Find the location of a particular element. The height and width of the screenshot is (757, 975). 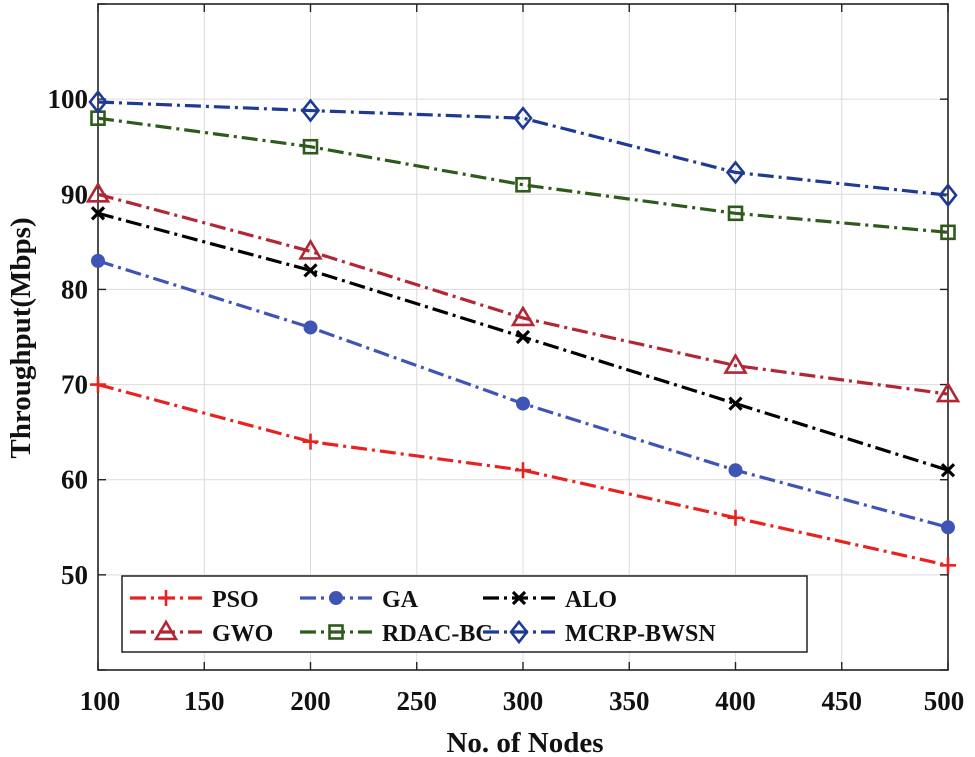

x-tick-label: 300 is located at coordinates (523, 701).